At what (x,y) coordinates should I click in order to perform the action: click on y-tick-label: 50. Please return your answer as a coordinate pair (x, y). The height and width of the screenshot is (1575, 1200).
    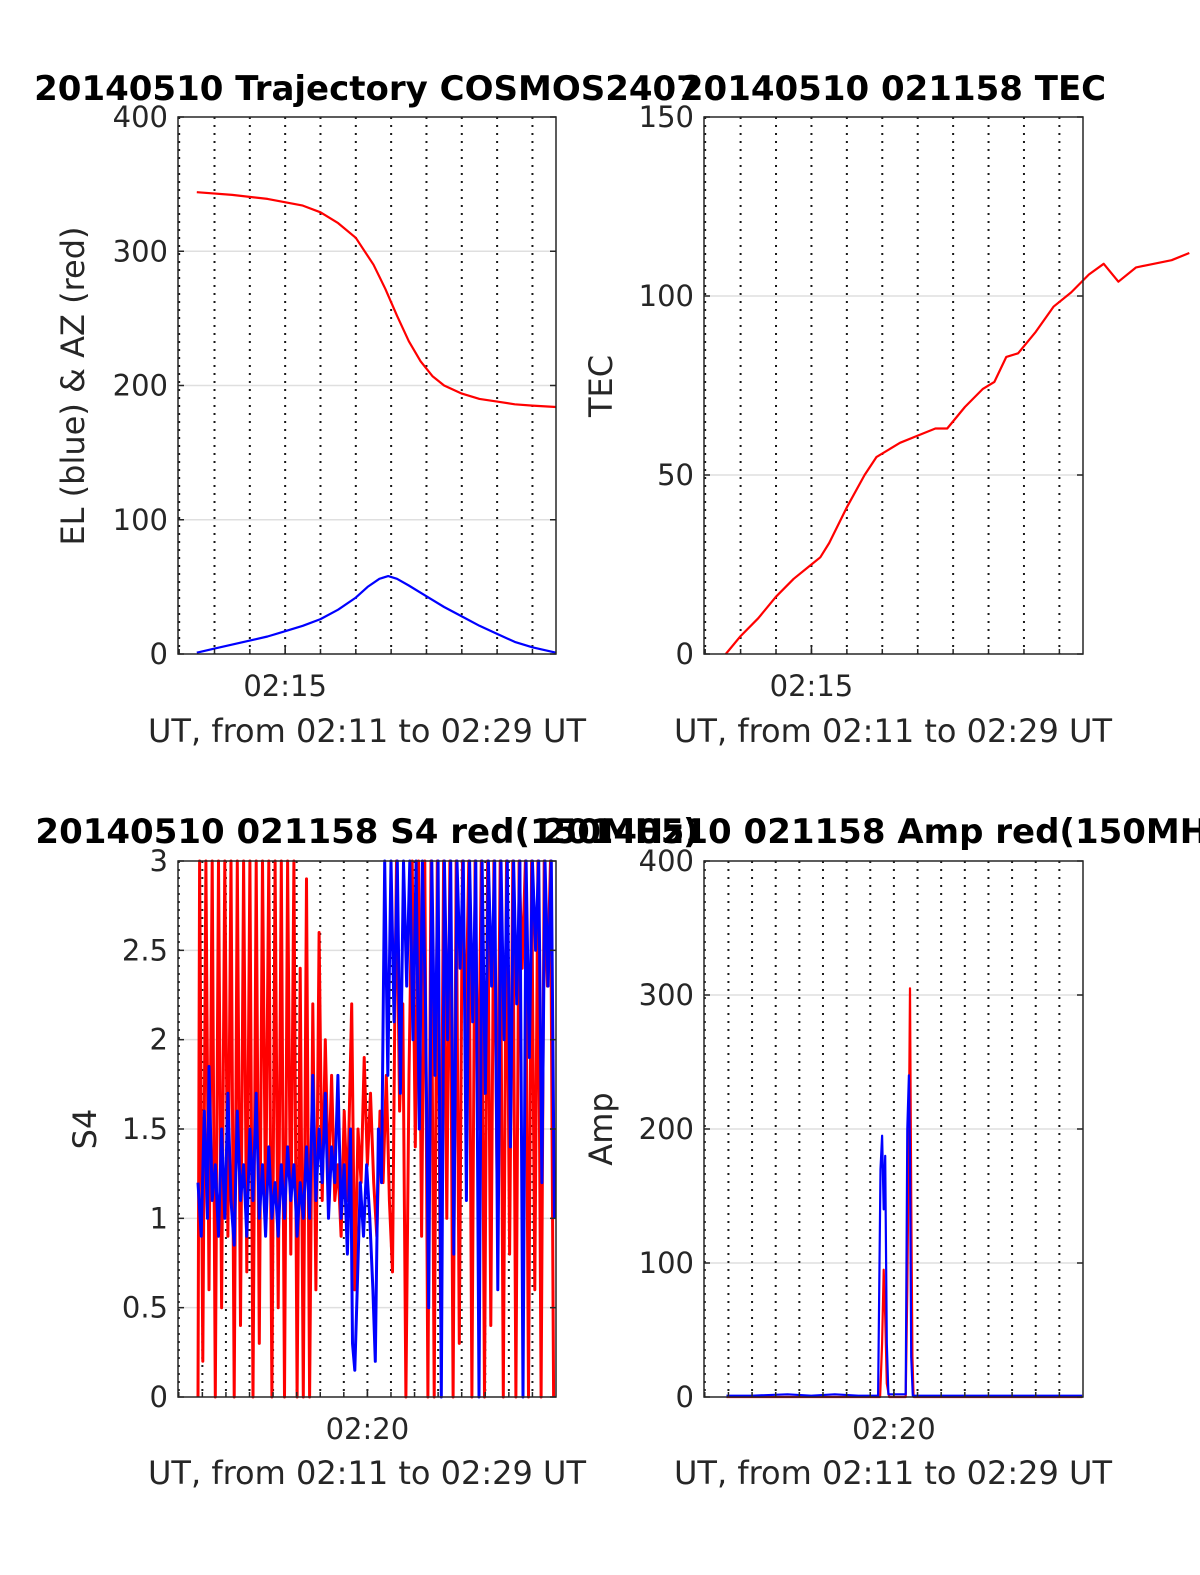
    Looking at the image, I should click on (675, 475).